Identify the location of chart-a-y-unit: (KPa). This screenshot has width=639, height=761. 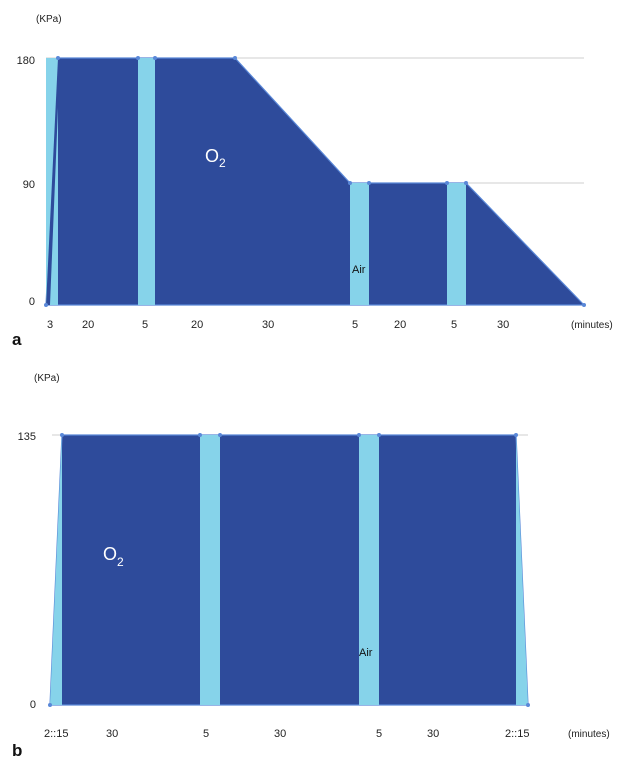
(49, 19).